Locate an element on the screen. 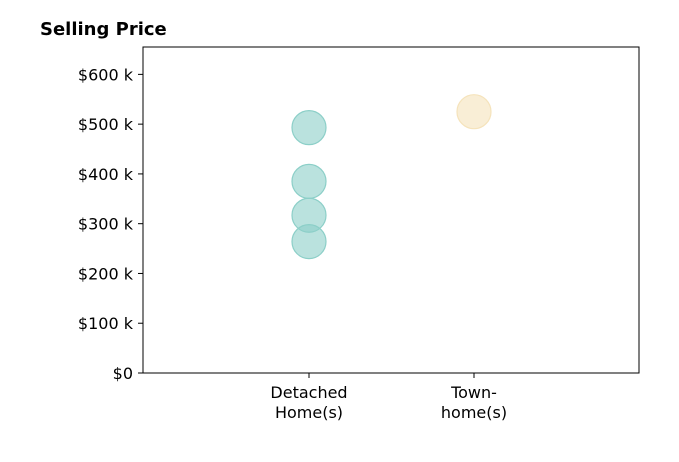  y-tick-label: $400 k is located at coordinates (106, 174).